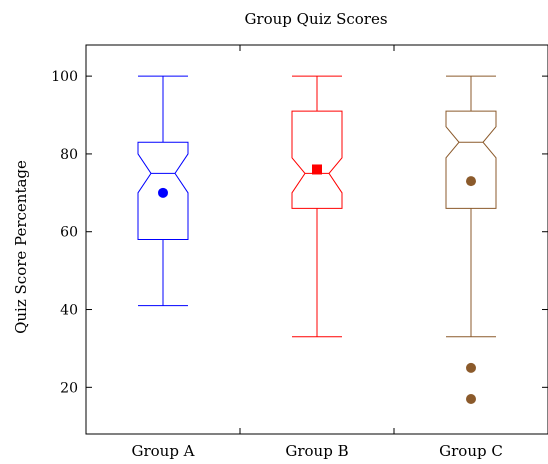  I want to click on box-group-b, so click(317, 206).